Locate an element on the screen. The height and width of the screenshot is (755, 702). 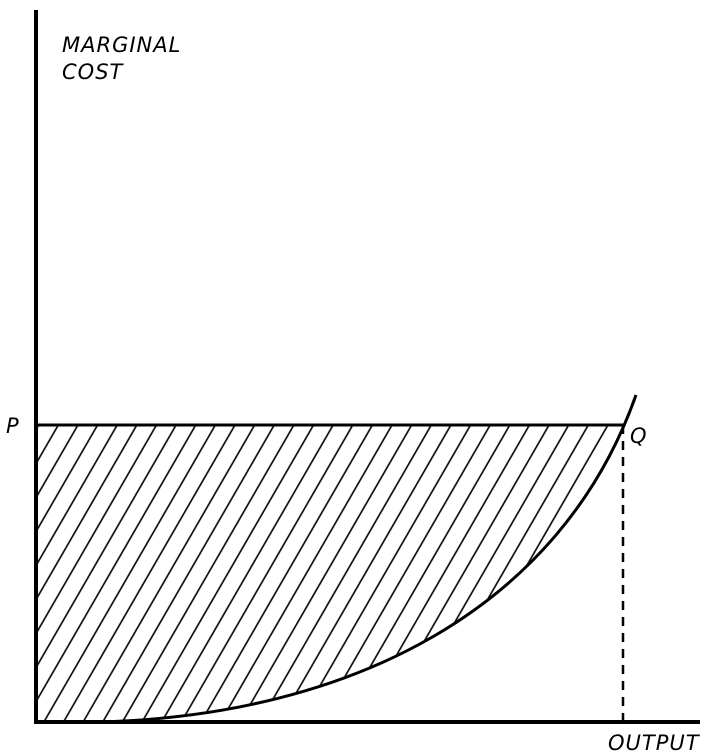
point-label: Q is located at coordinates (639, 436).